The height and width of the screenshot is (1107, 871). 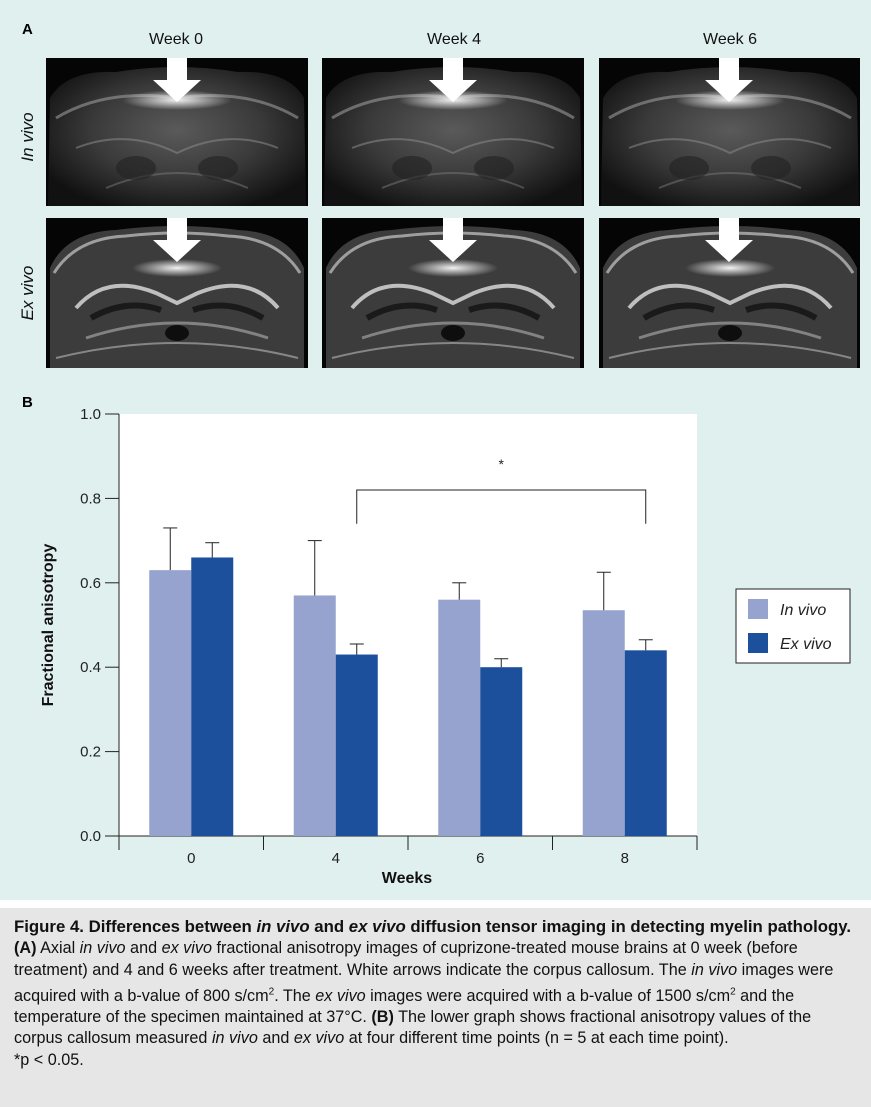 What do you see at coordinates (90, 752) in the screenshot?
I see `y-tick-label: 0.2` at bounding box center [90, 752].